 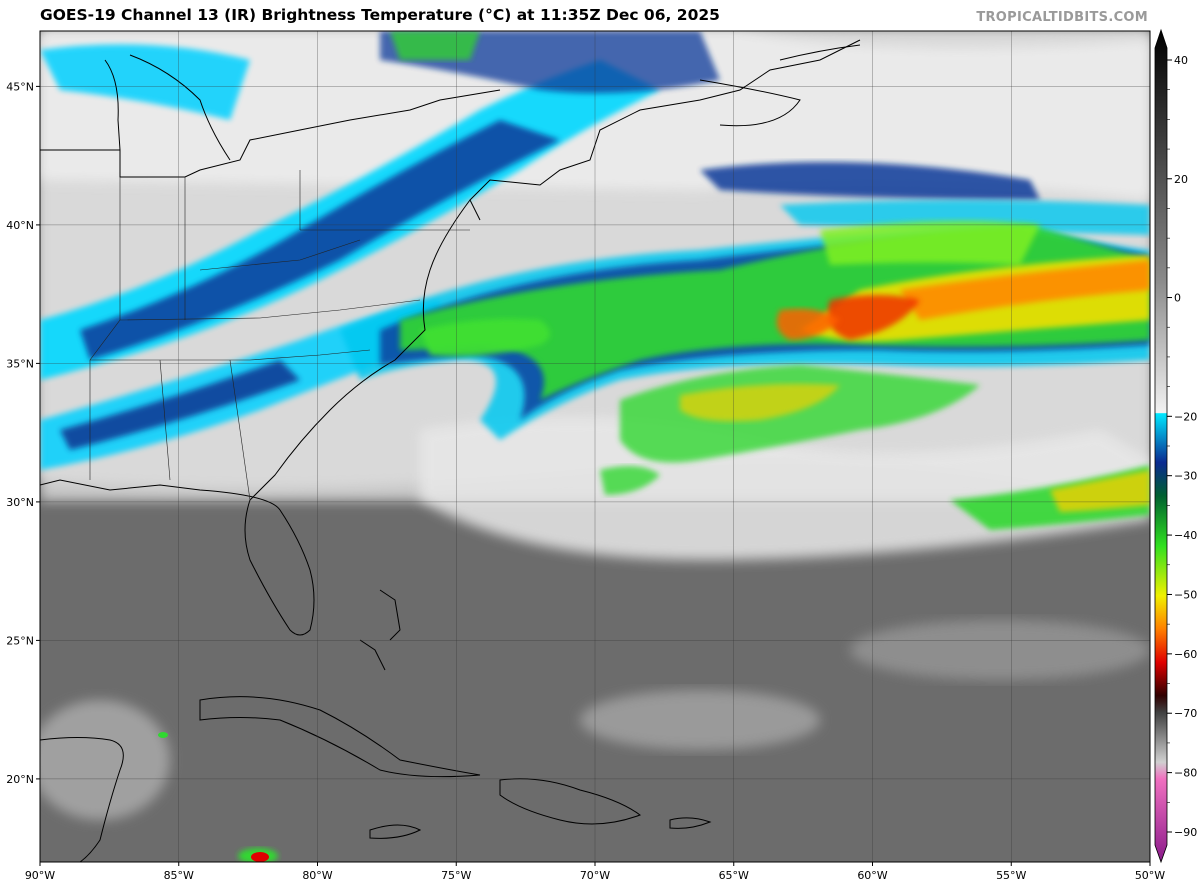 What do you see at coordinates (279, 335) in the screenshot?
I see `state-borders` at bounding box center [279, 335].